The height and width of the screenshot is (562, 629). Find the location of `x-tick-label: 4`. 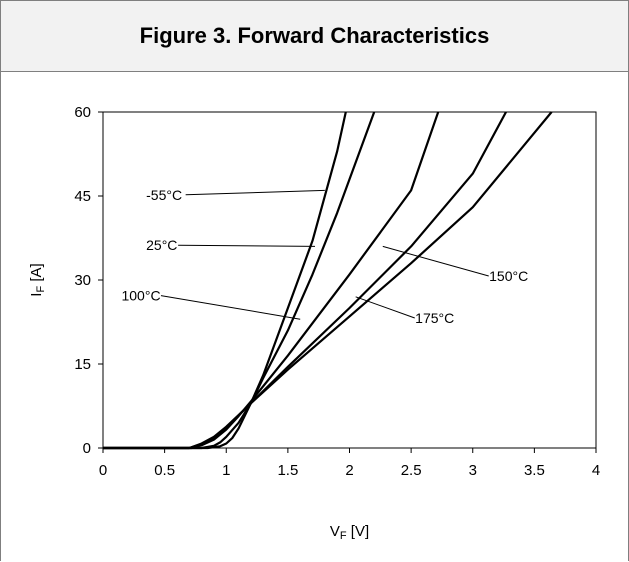

x-tick-label: 4 is located at coordinates (596, 470).